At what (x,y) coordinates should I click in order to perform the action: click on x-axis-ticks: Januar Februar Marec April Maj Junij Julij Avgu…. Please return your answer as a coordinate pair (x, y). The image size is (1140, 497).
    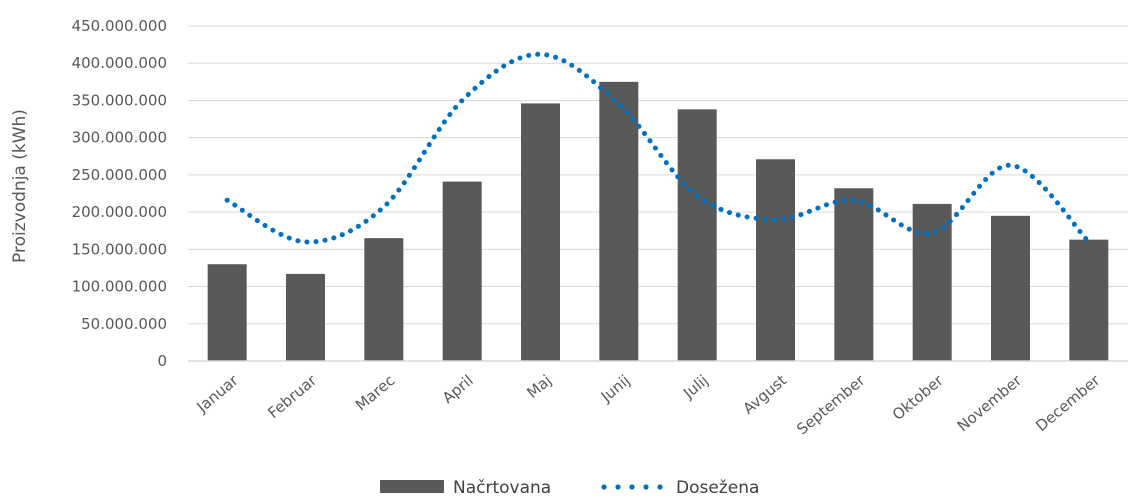
    Looking at the image, I should click on (648, 405).